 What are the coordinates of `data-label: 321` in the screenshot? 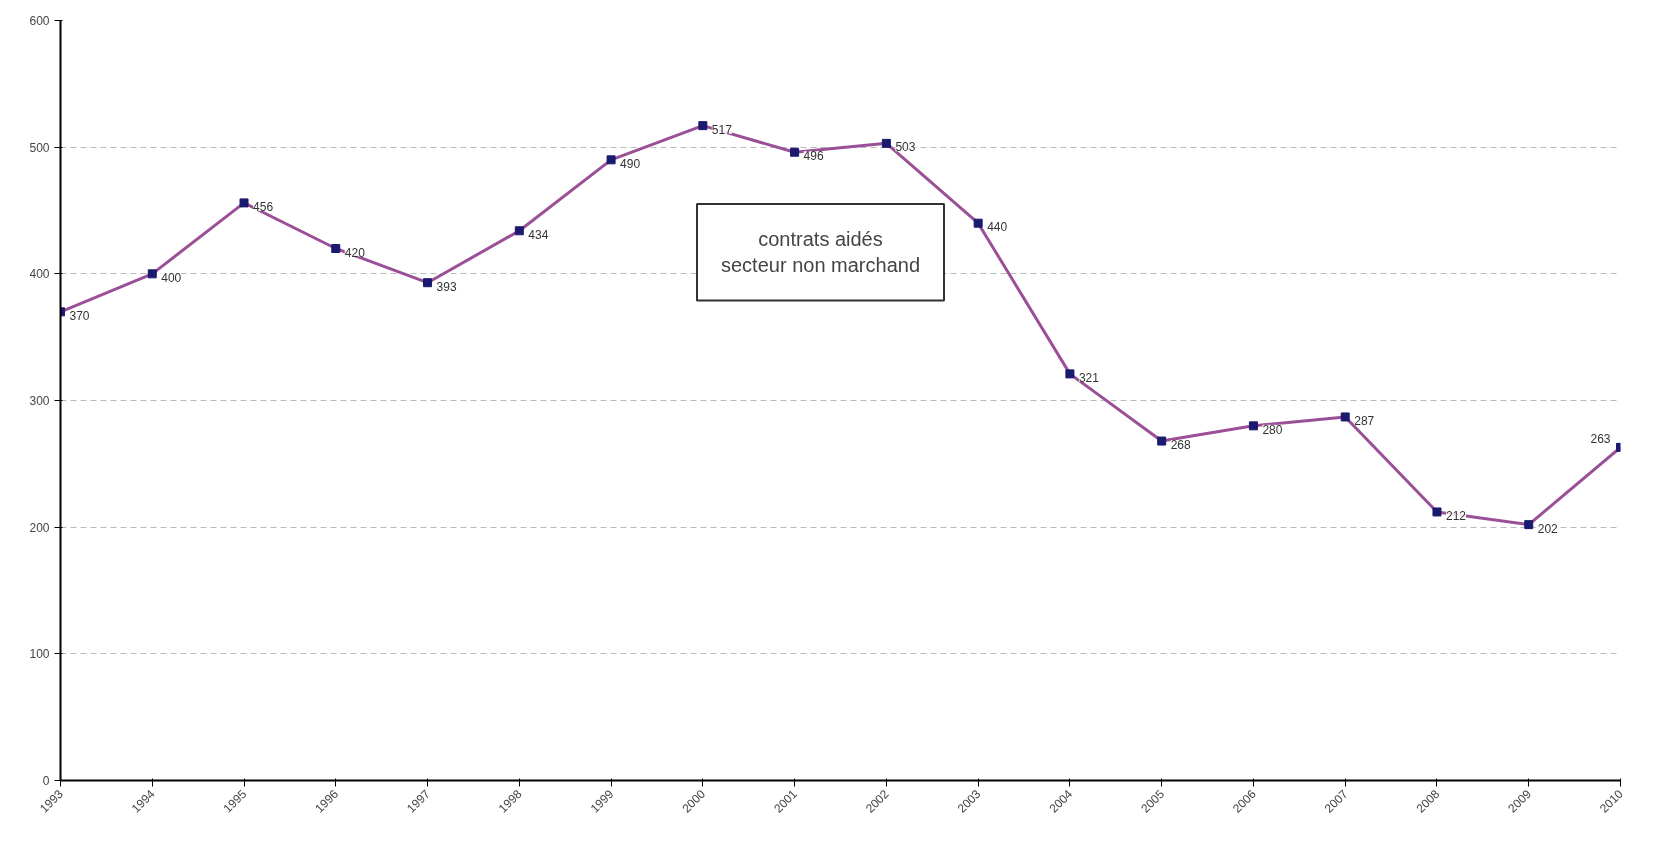 It's located at (1089, 377).